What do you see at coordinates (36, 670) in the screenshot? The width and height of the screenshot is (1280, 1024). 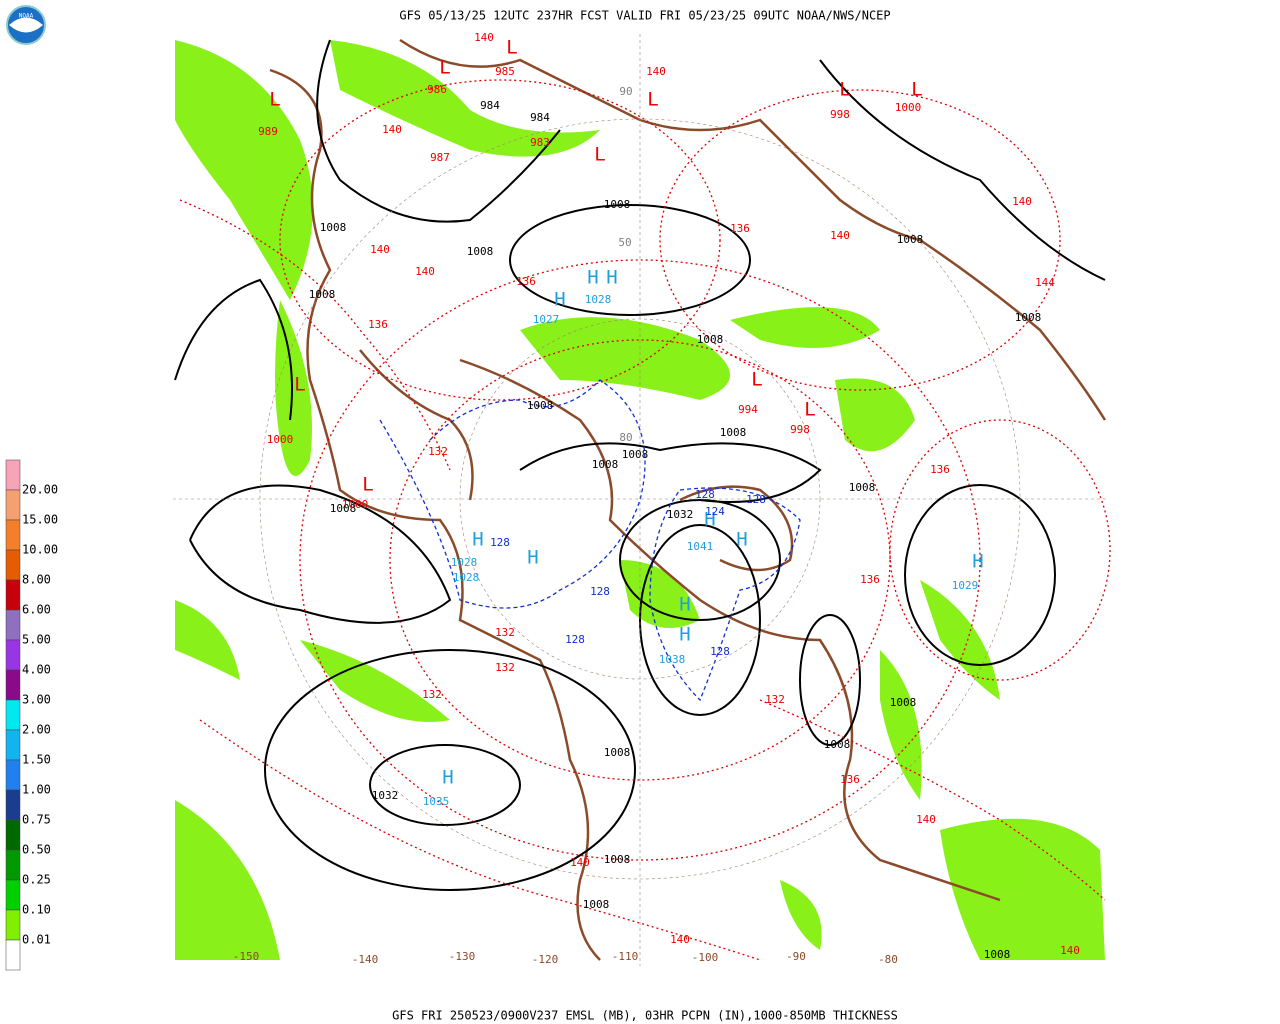 I see `legend-label: 4.00` at bounding box center [36, 670].